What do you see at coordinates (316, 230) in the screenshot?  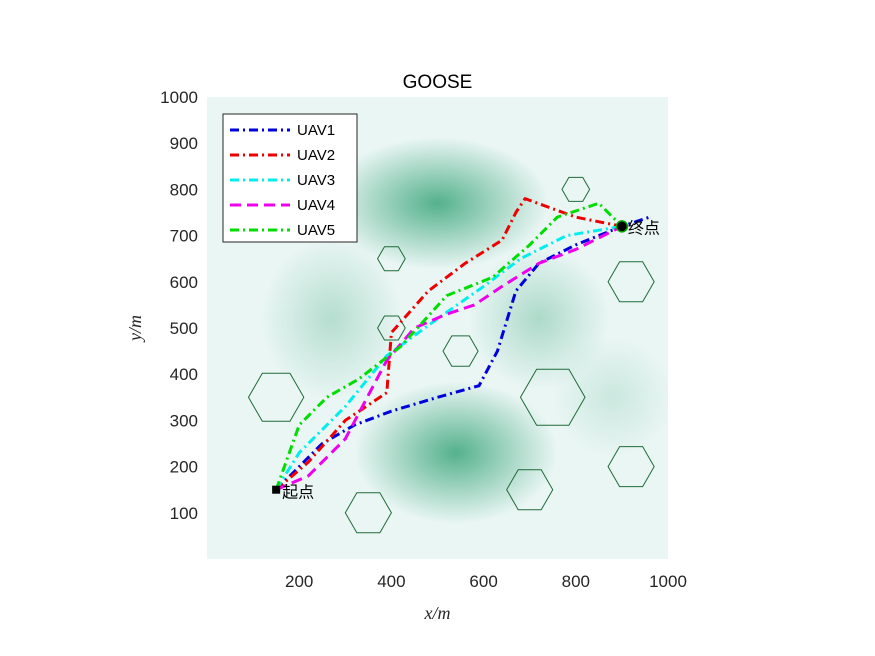 I see `legend-label-uav5: UAV5` at bounding box center [316, 230].